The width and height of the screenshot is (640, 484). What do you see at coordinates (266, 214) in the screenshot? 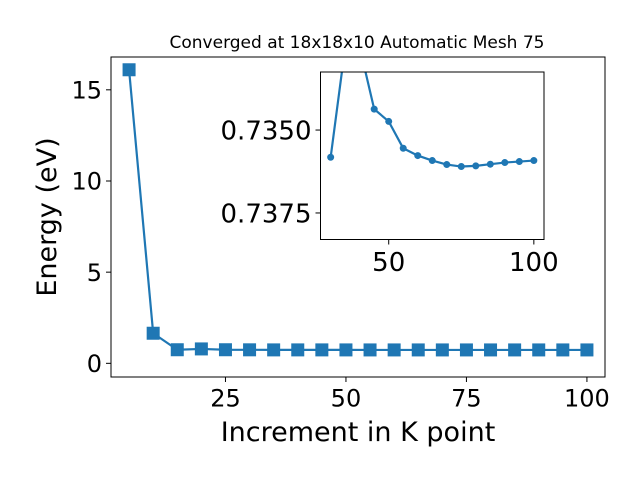
I see `inset-y-tick-label: 0.7375` at bounding box center [266, 214].